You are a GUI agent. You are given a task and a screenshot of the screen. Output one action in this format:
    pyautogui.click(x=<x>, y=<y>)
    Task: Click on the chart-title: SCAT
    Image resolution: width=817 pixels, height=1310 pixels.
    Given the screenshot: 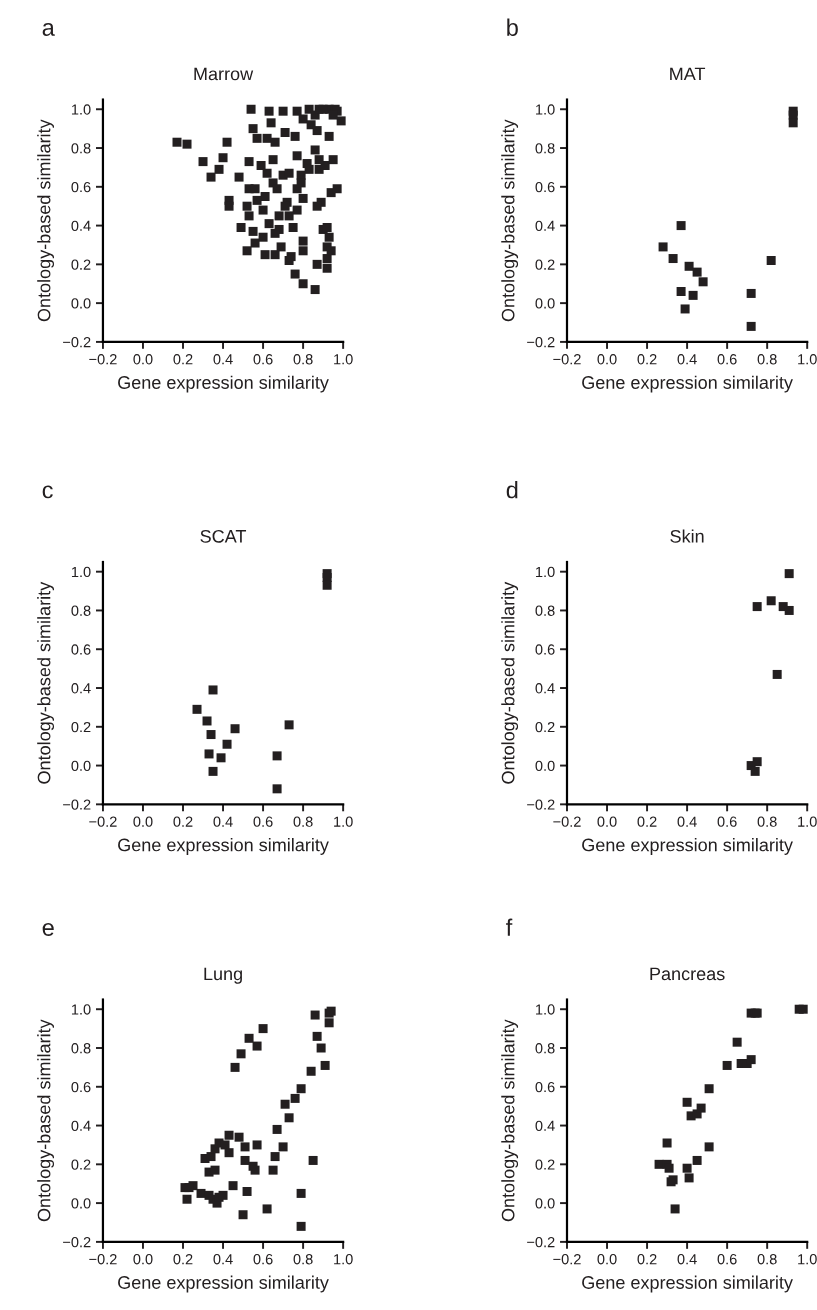 What is the action you would take?
    pyautogui.click(x=223, y=536)
    